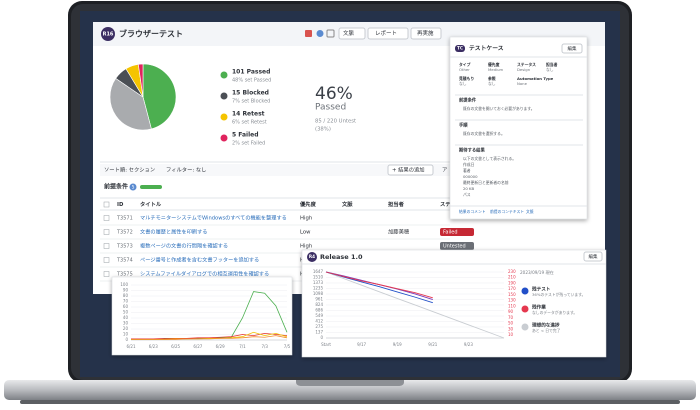 The width and height of the screenshot is (700, 410). I want to click on case-id: T3572, so click(124, 233).